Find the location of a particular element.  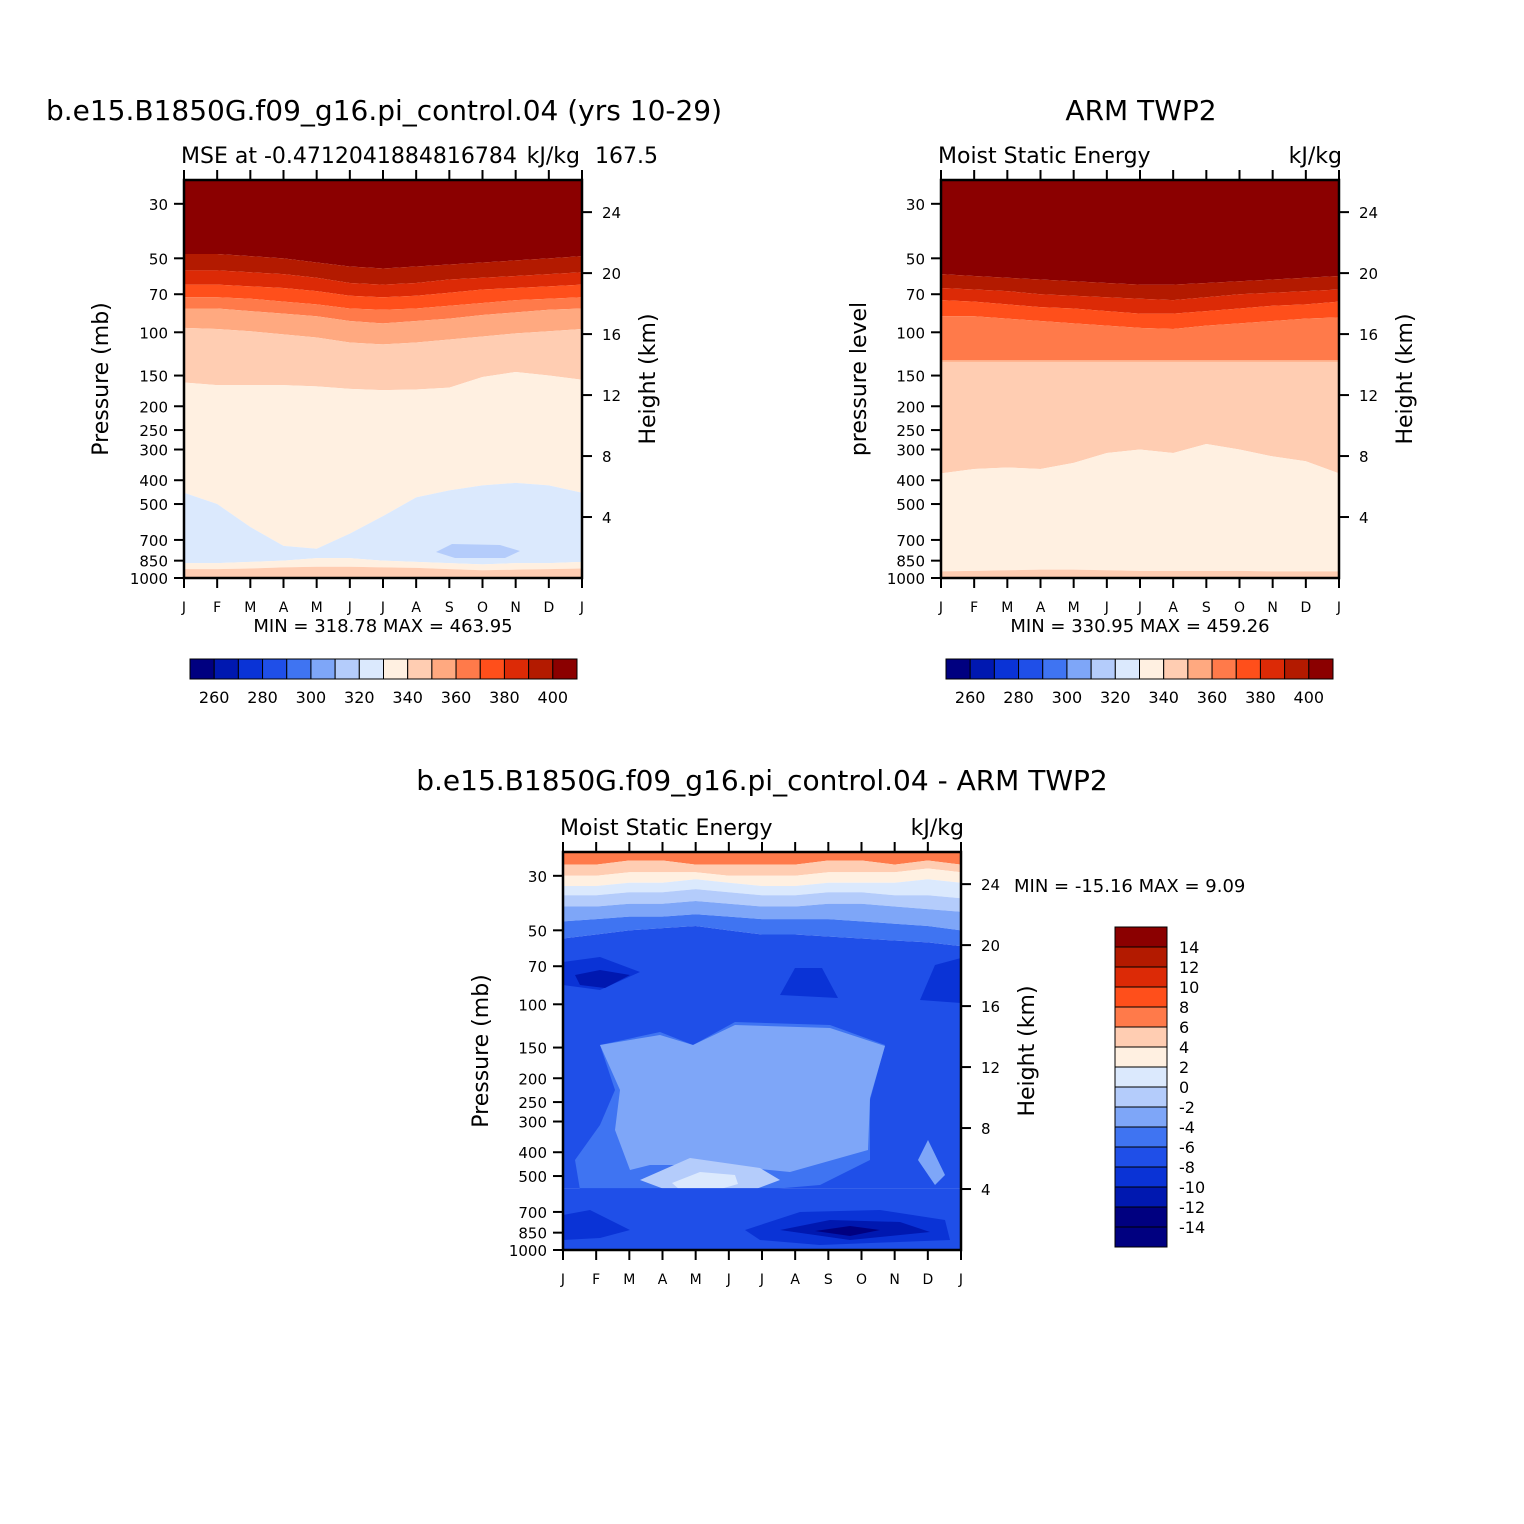

colorbar-label: -2 is located at coordinates (1187, 1107).